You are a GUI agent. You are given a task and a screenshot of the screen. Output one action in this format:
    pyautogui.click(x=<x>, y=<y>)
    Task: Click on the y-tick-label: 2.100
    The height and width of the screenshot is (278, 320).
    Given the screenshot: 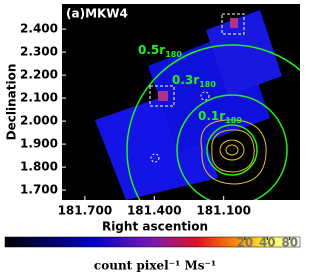 What is the action you would take?
    pyautogui.click(x=39, y=98)
    